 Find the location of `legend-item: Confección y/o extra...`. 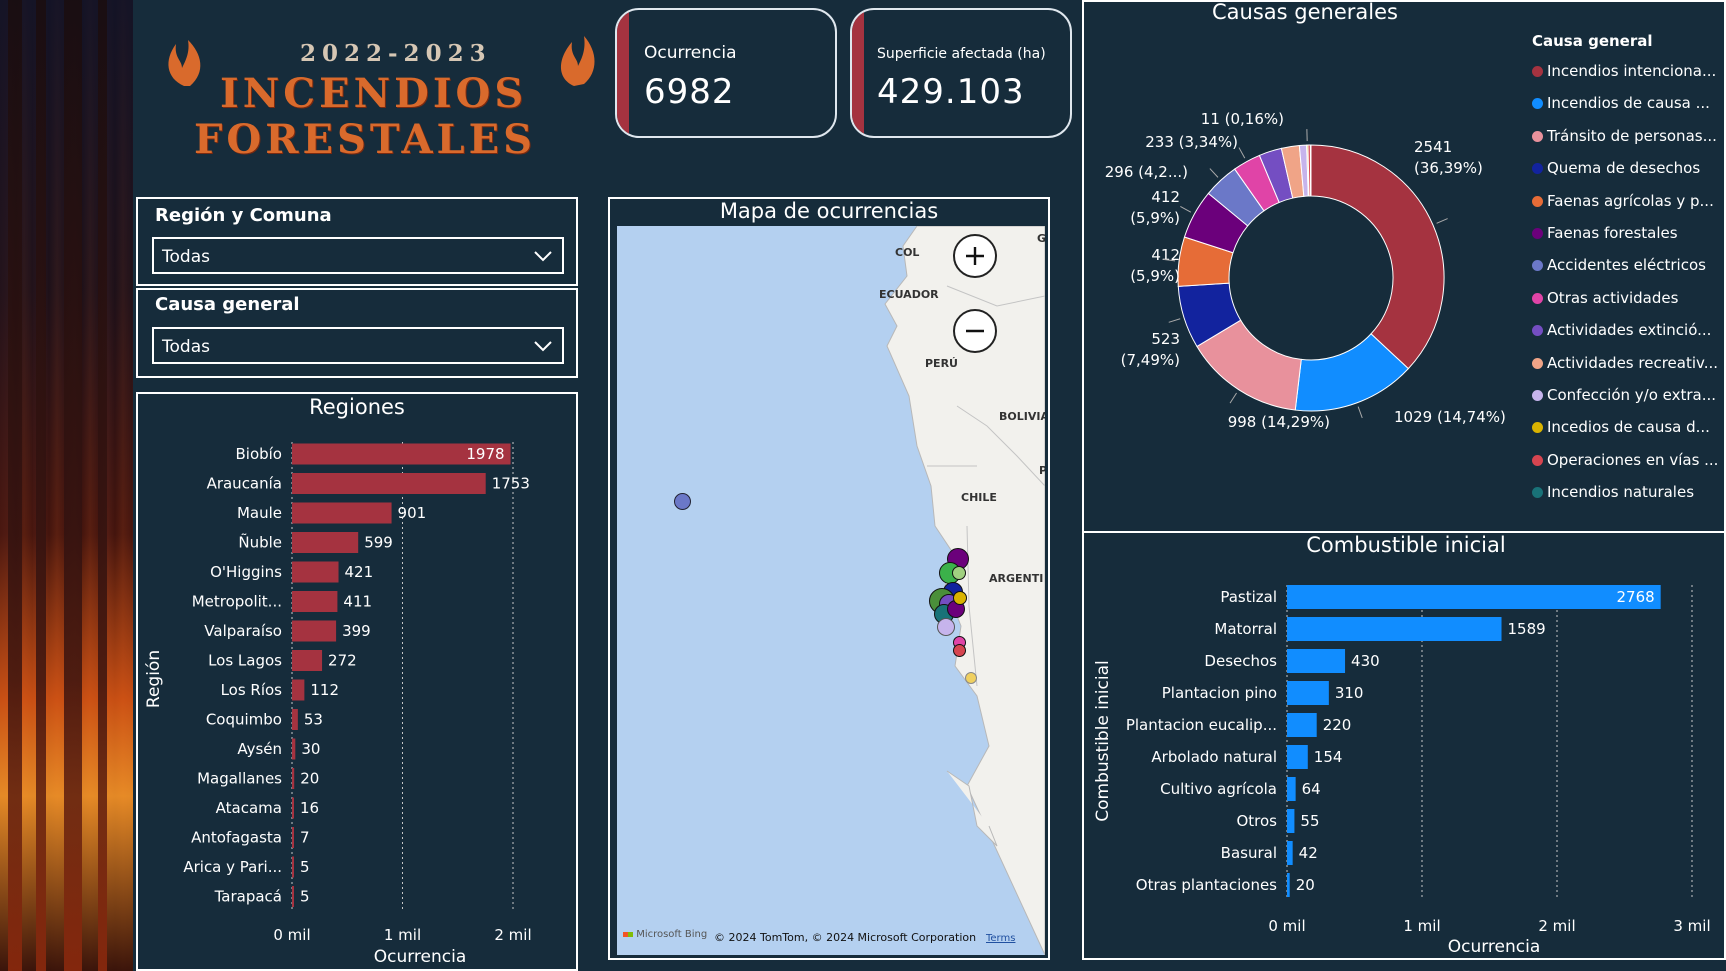

legend-item: Confección y/o extra... is located at coordinates (1624, 395).